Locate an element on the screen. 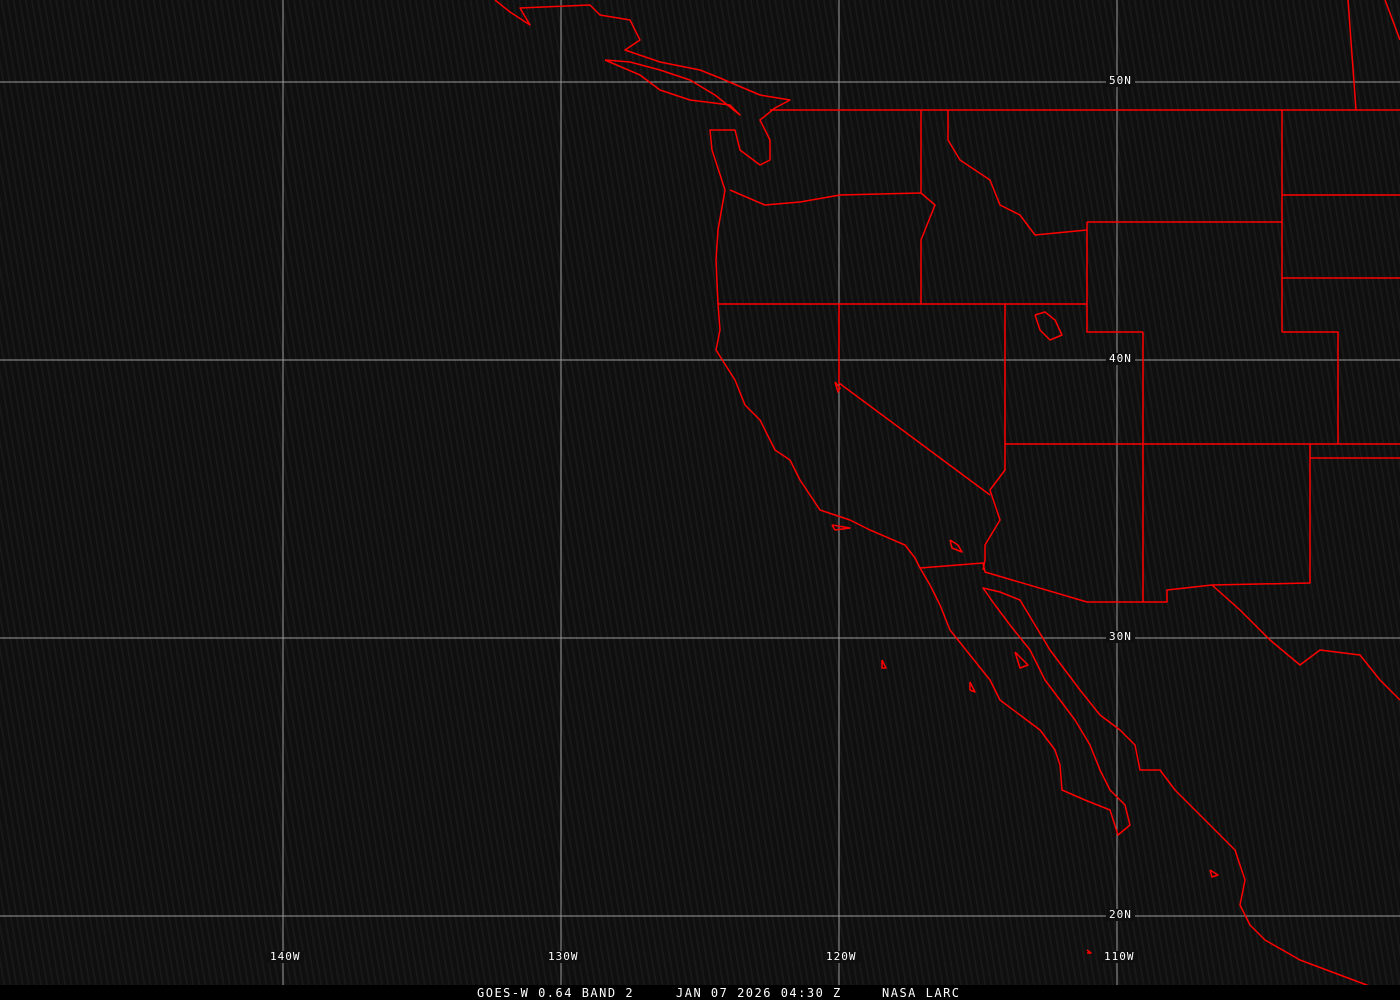  canada-provincial-border-east is located at coordinates (1392, 20).